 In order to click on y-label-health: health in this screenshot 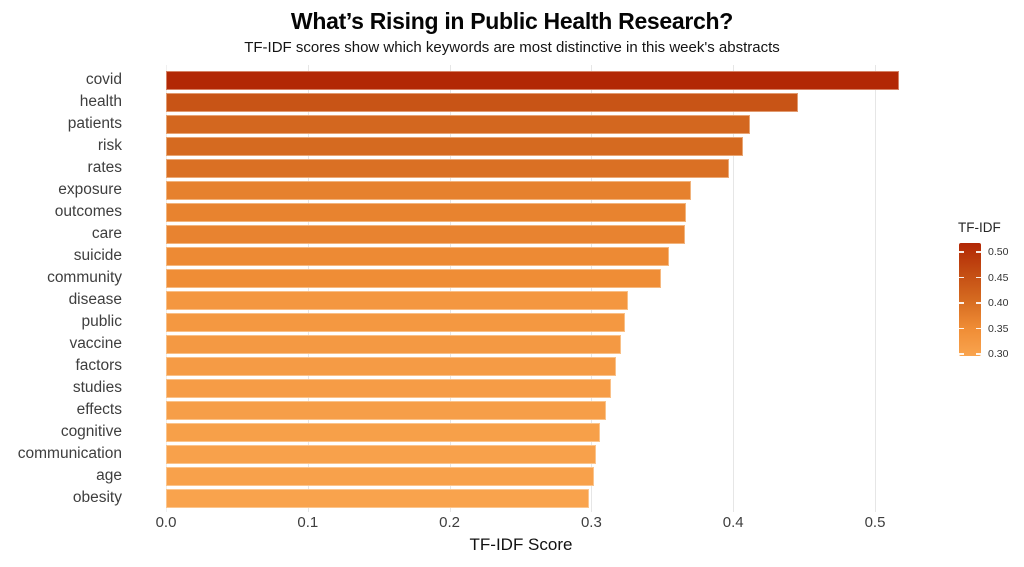, I will do `click(100, 101)`.